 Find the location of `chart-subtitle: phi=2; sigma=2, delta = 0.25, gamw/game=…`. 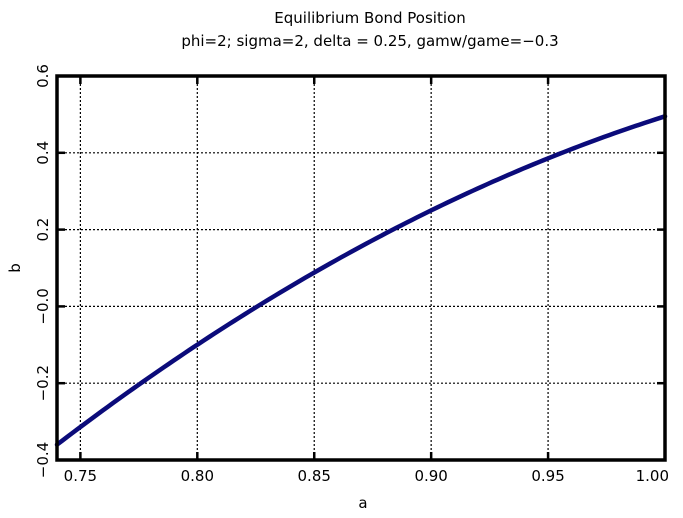

chart-subtitle: phi=2; sigma=2, delta = 0.25, gamw/game=… is located at coordinates (369, 41).